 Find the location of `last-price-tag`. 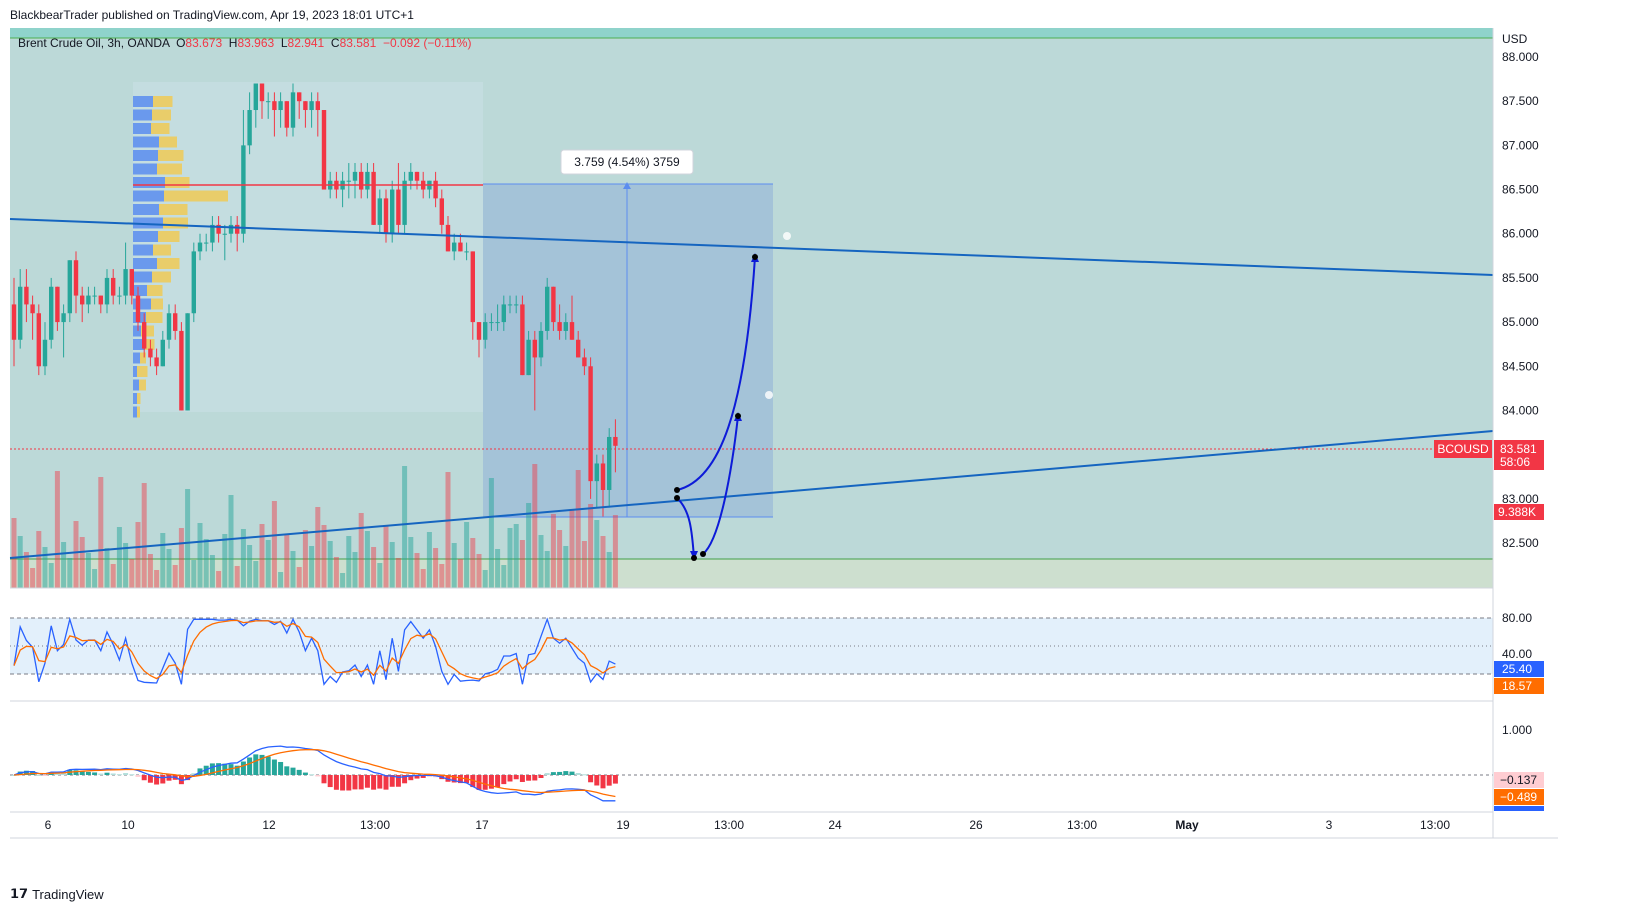

last-price-tag is located at coordinates (1519, 455).